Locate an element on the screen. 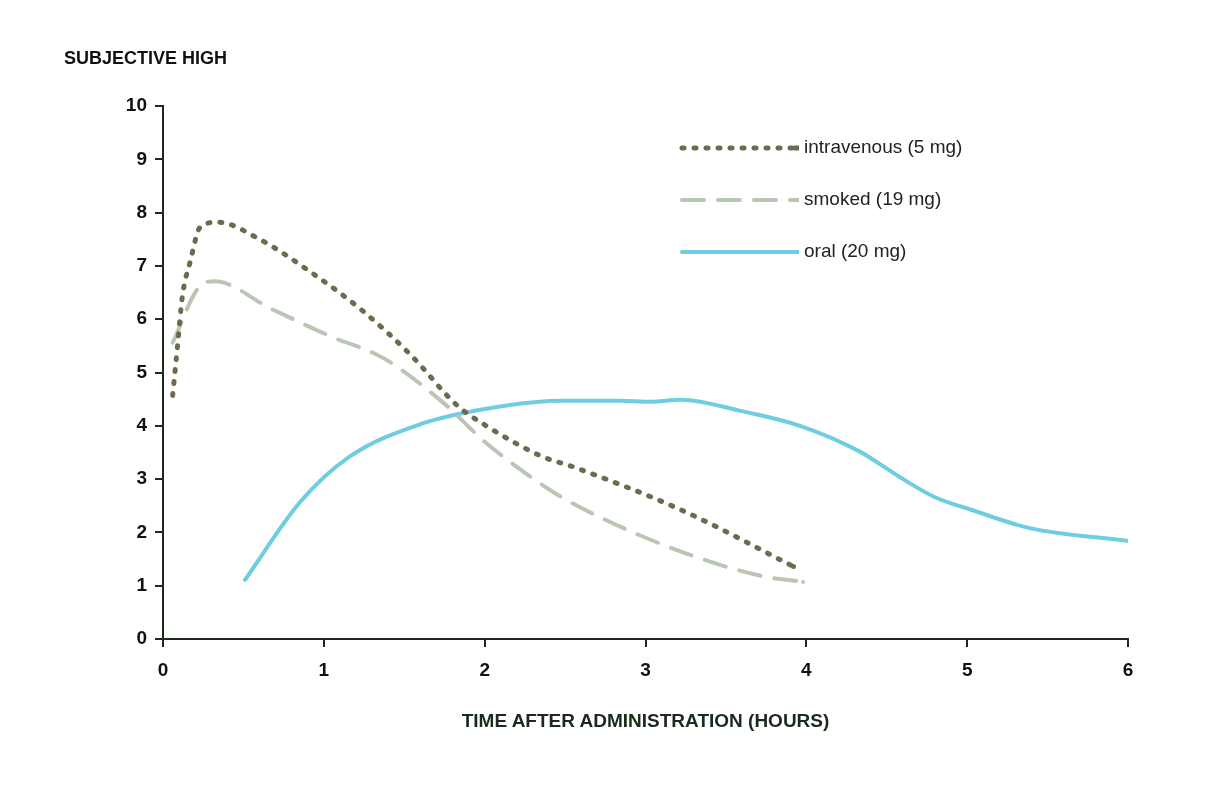 The height and width of the screenshot is (787, 1212). y-tick-label: 0 is located at coordinates (141, 638).